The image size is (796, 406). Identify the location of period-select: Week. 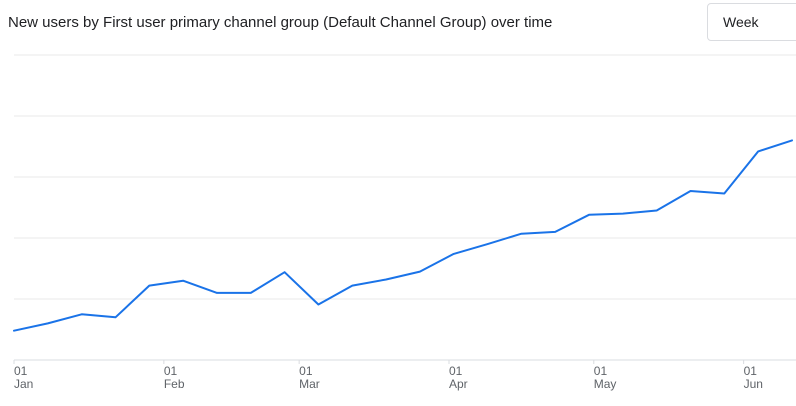
(751, 22).